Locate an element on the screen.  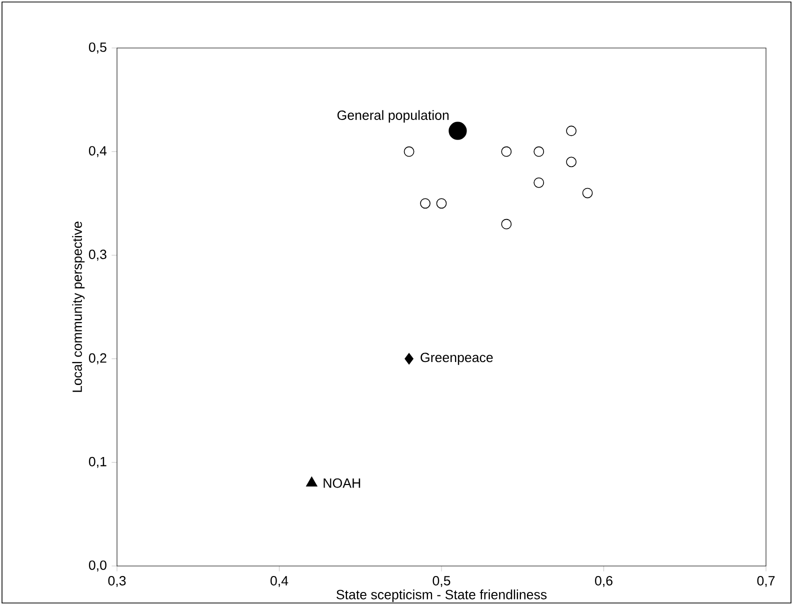
x-tick-label: 0,6 is located at coordinates (603, 582).